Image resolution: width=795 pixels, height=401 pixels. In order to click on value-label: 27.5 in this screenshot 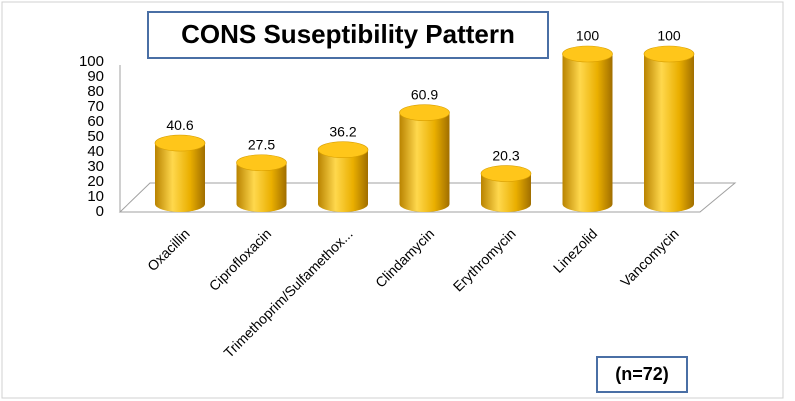, I will do `click(261, 144)`.